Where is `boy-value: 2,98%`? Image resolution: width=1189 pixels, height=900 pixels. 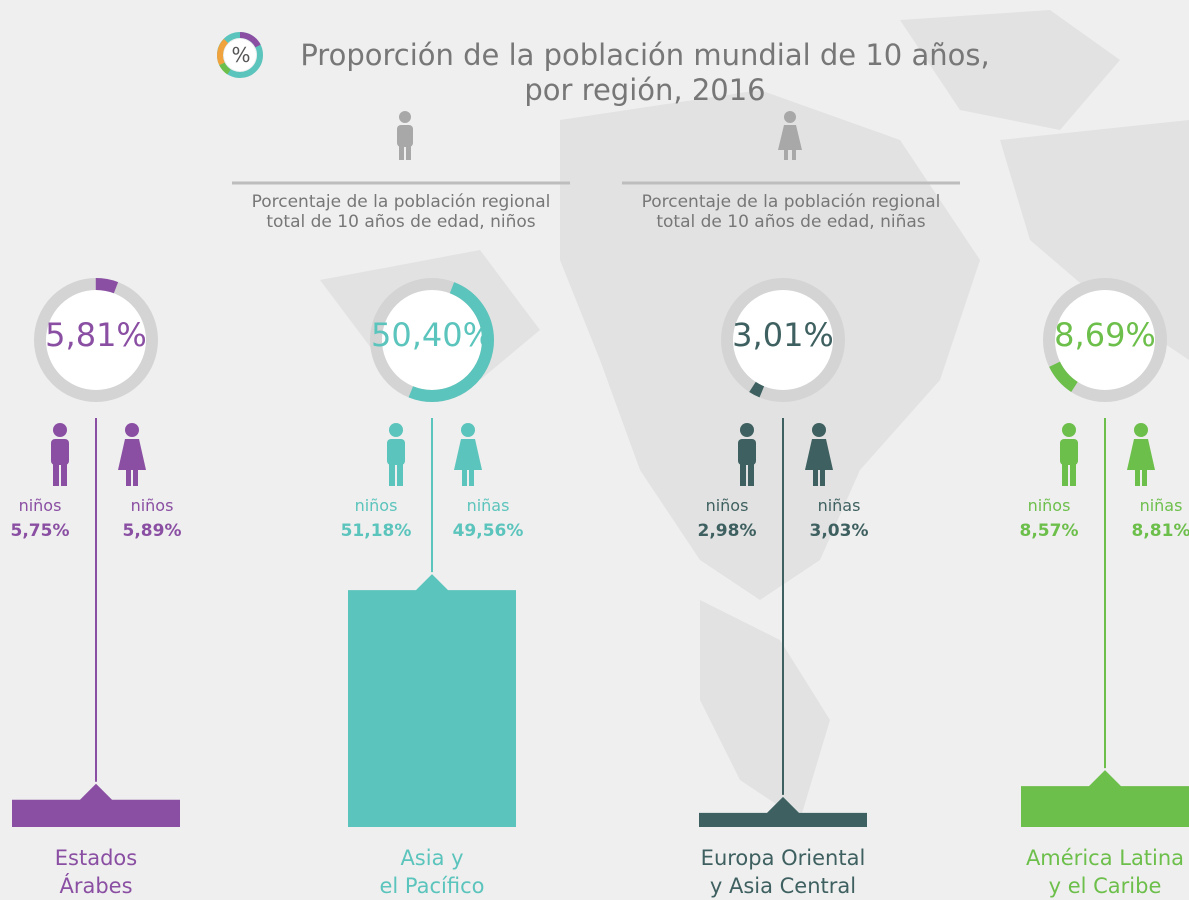
boy-value: 2,98% is located at coordinates (727, 531).